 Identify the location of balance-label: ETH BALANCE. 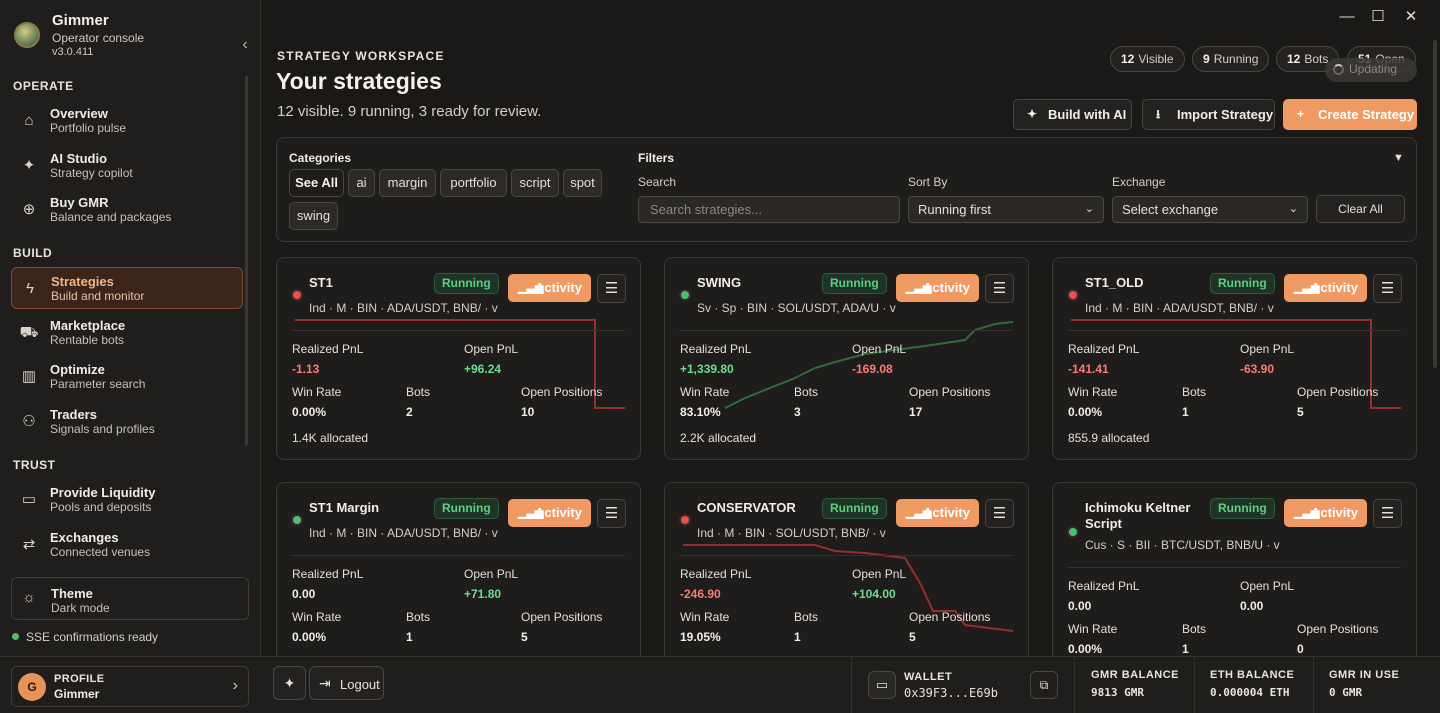
(1252, 675).